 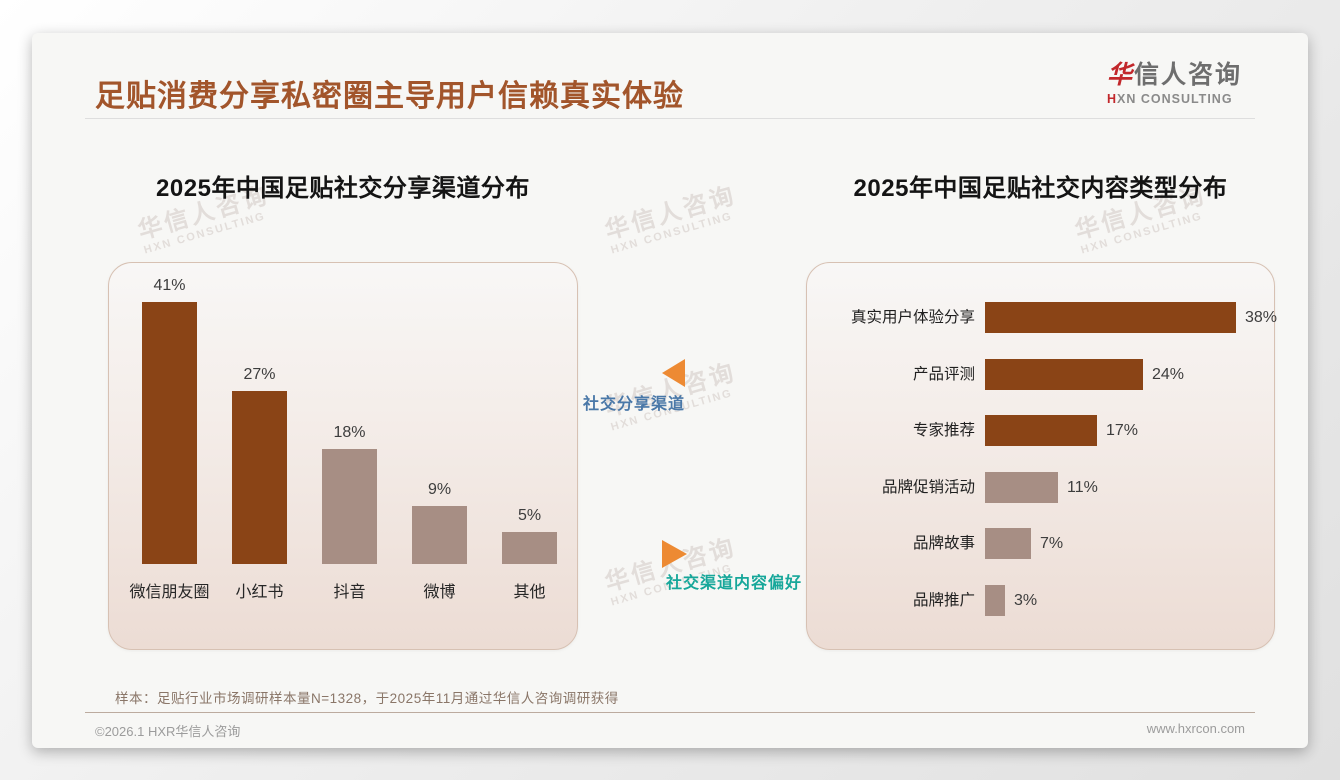 I want to click on row-value-label: 11%, so click(x=1082, y=487).